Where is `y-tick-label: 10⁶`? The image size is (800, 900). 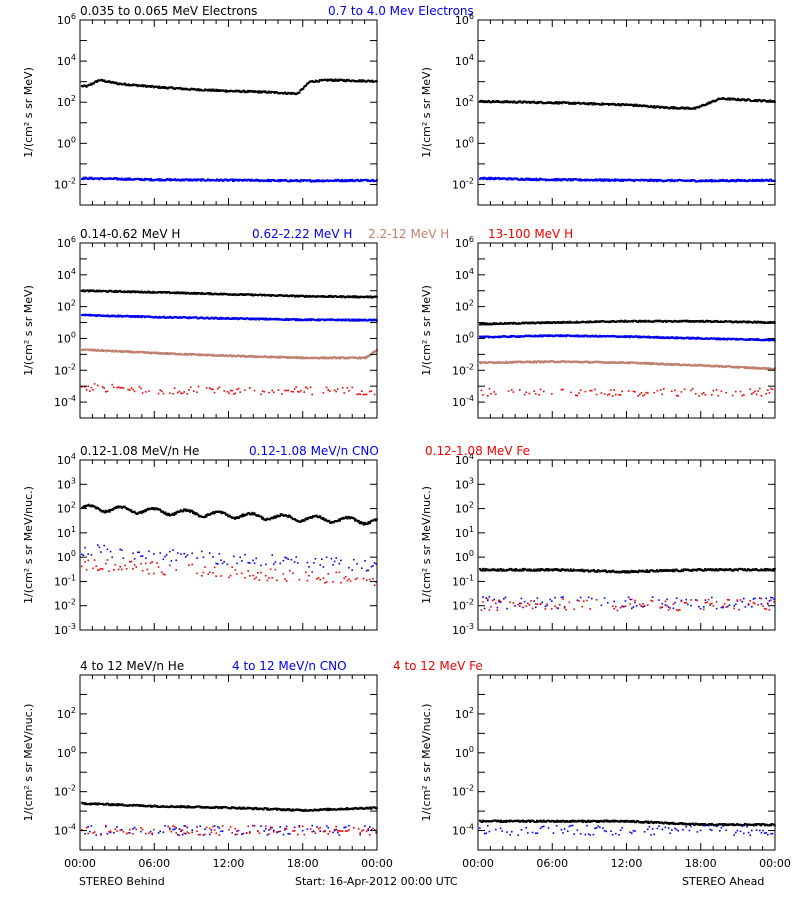 y-tick-label: 10⁶ is located at coordinates (66, 19).